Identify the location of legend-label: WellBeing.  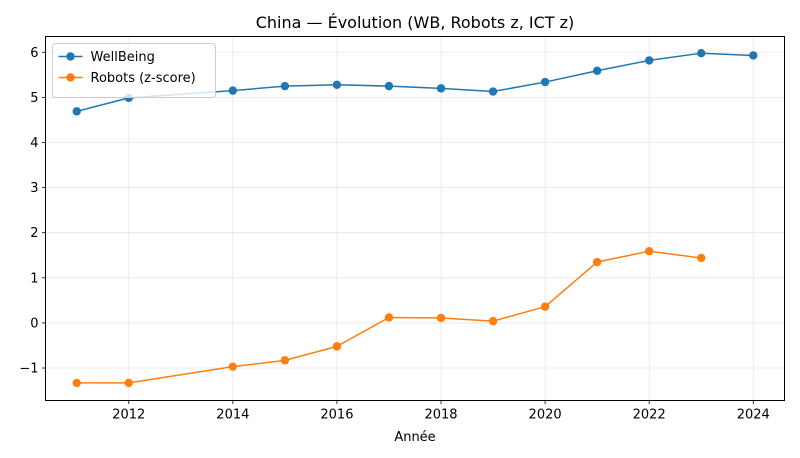
(123, 57).